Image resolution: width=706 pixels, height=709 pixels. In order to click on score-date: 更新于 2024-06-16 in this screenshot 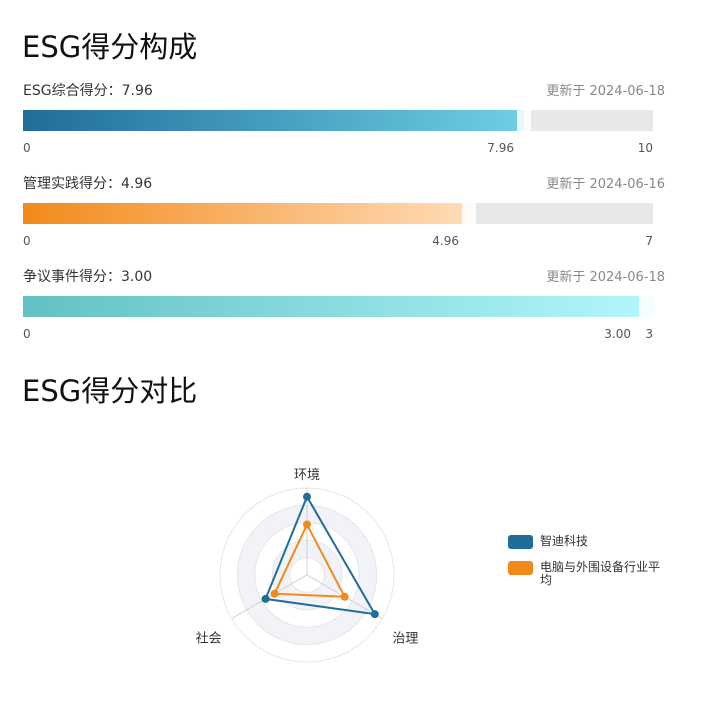, I will do `click(605, 184)`.